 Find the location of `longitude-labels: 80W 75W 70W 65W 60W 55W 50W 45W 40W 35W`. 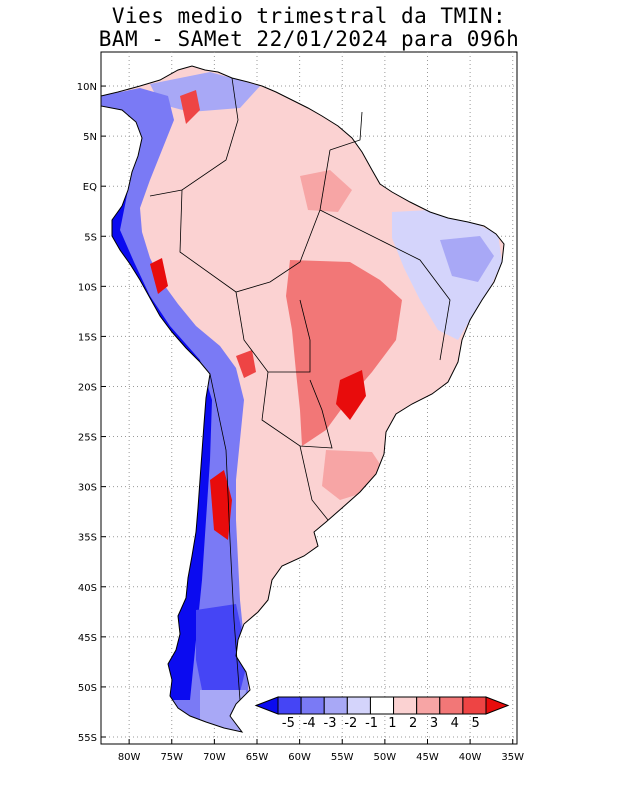

longitude-labels: 80W 75W 70W 65W 60W 55W 50W 45W 40W 35W is located at coordinates (321, 757).